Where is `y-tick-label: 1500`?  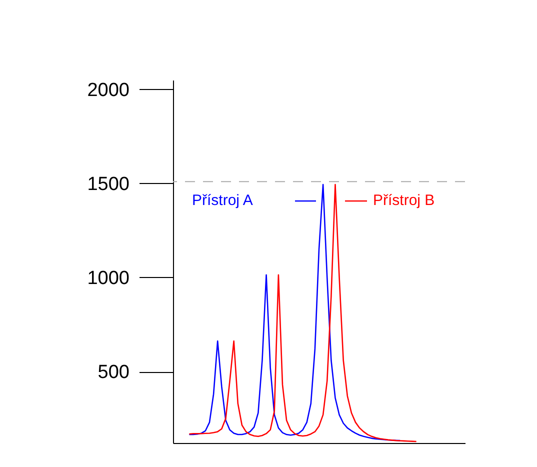
y-tick-label: 1500 is located at coordinates (108, 184).